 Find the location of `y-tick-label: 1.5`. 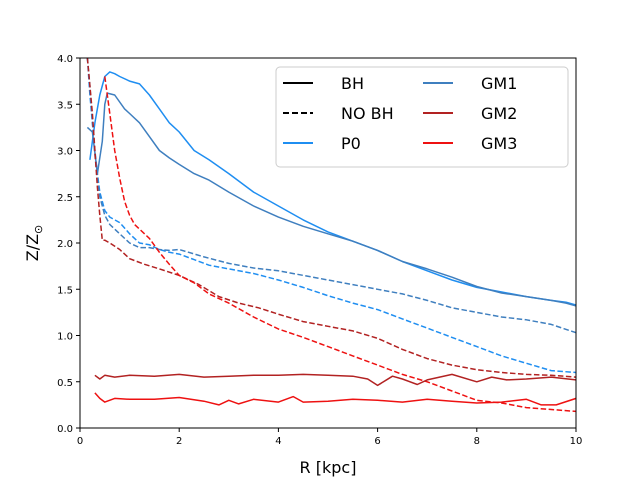

y-tick-label: 1.5 is located at coordinates (65, 290).